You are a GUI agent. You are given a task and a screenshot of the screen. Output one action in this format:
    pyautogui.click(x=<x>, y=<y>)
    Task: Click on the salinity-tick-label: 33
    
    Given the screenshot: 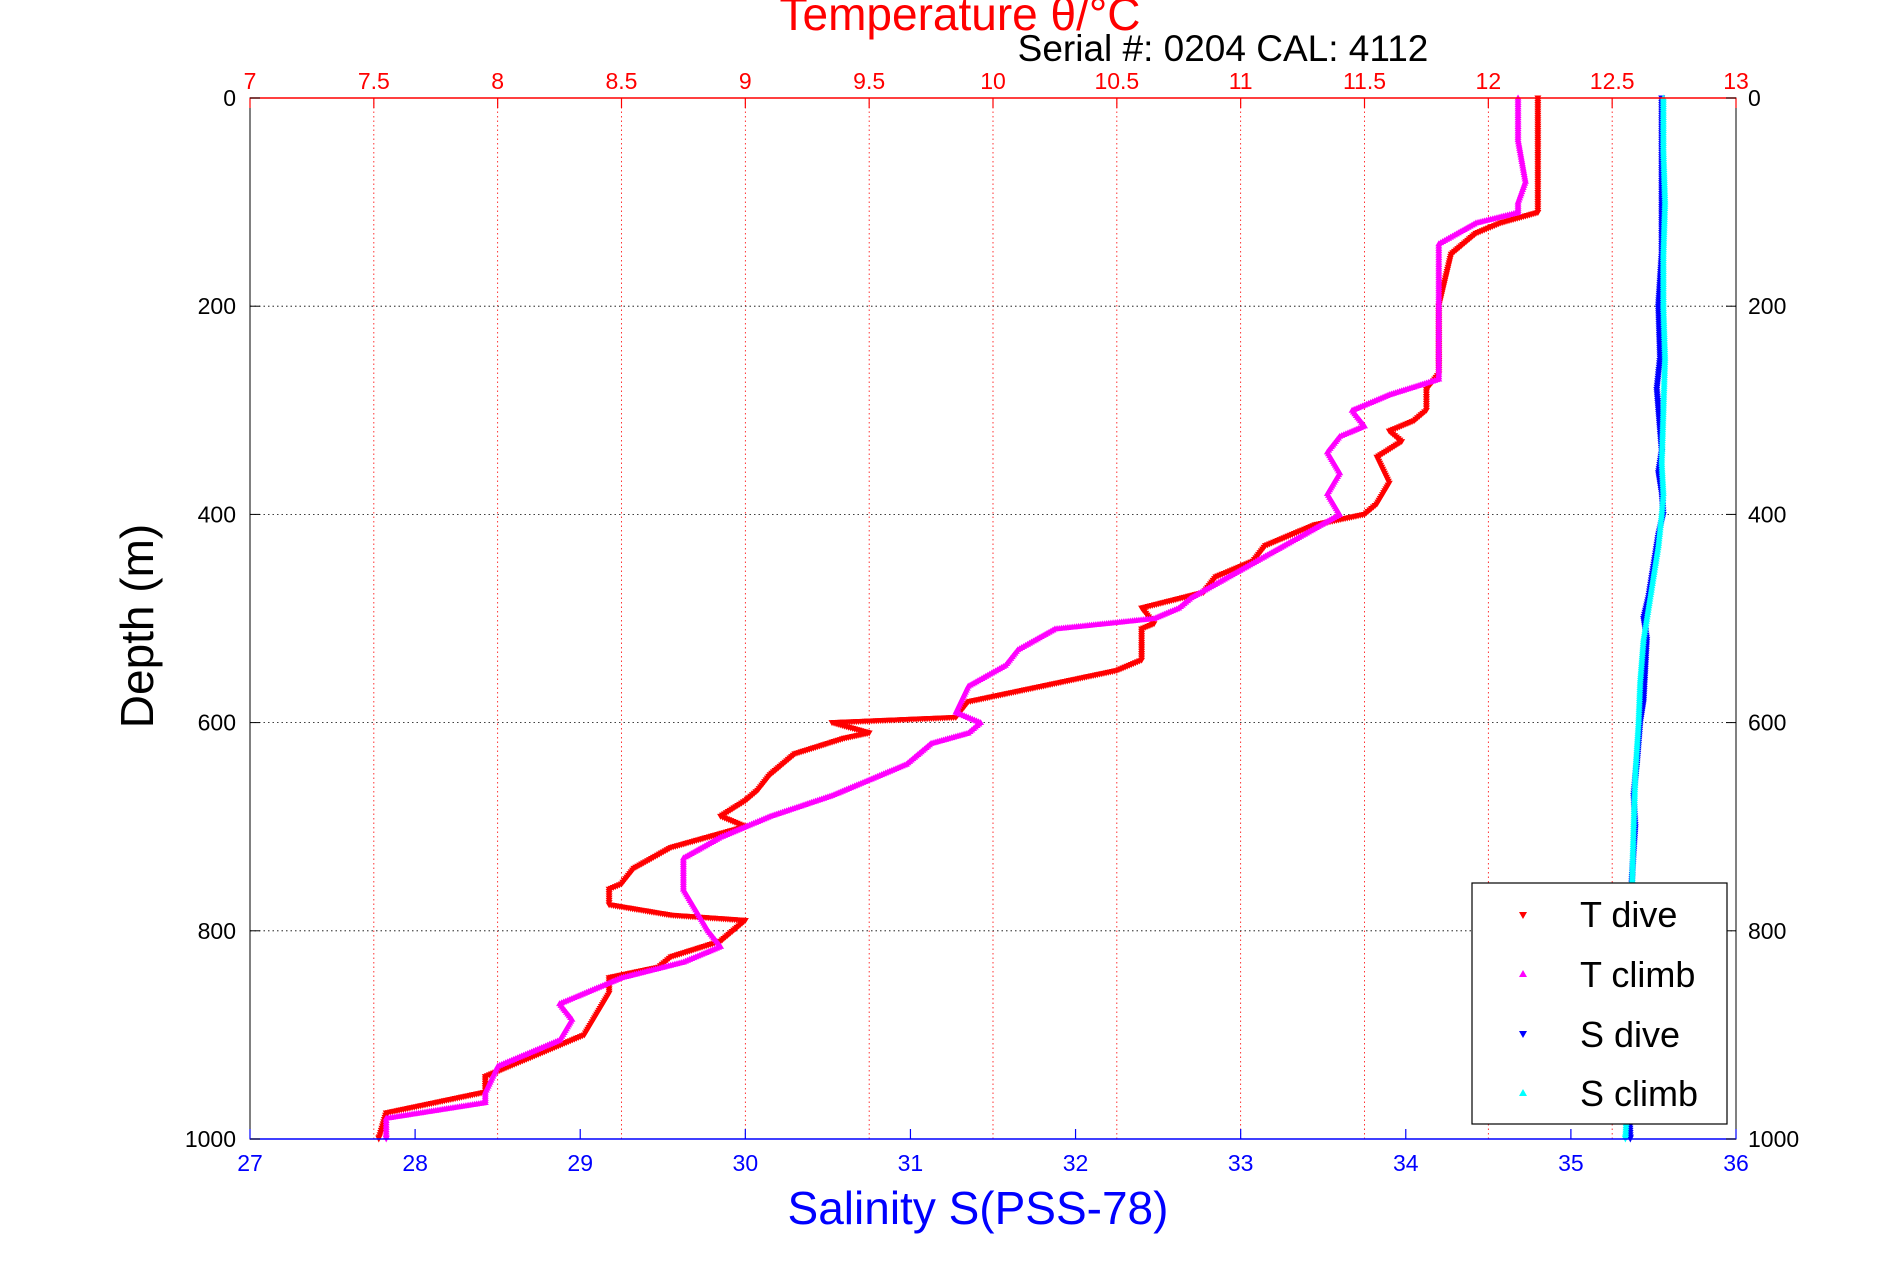 What is the action you would take?
    pyautogui.click(x=1241, y=1163)
    